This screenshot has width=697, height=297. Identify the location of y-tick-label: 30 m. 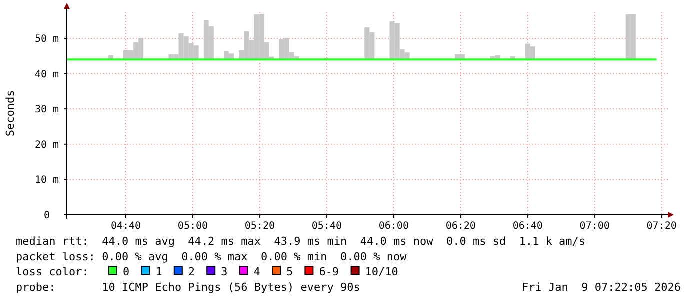
(47, 110).